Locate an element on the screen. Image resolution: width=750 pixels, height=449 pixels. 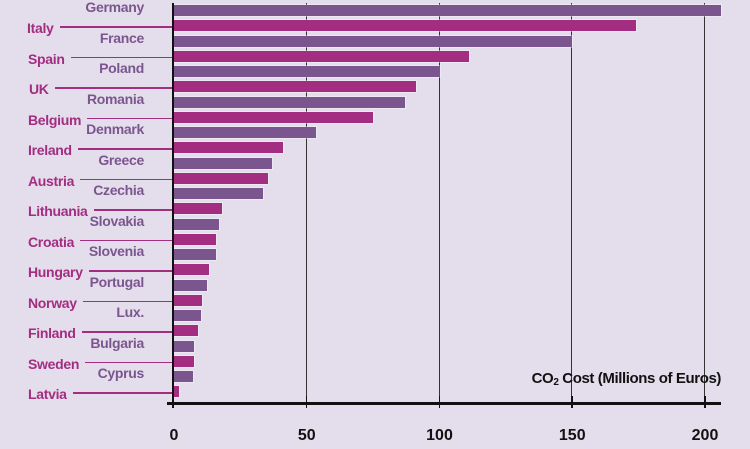
bar-lithuania is located at coordinates (198, 209).